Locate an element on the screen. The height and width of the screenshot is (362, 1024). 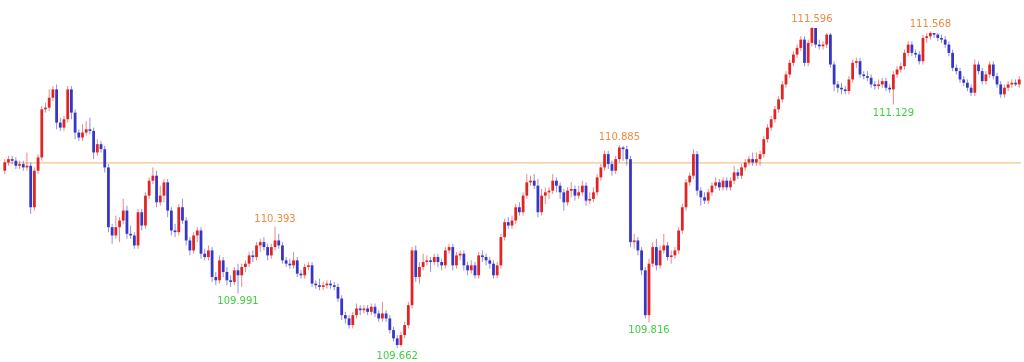
annotation: 109.662 is located at coordinates (397, 355).